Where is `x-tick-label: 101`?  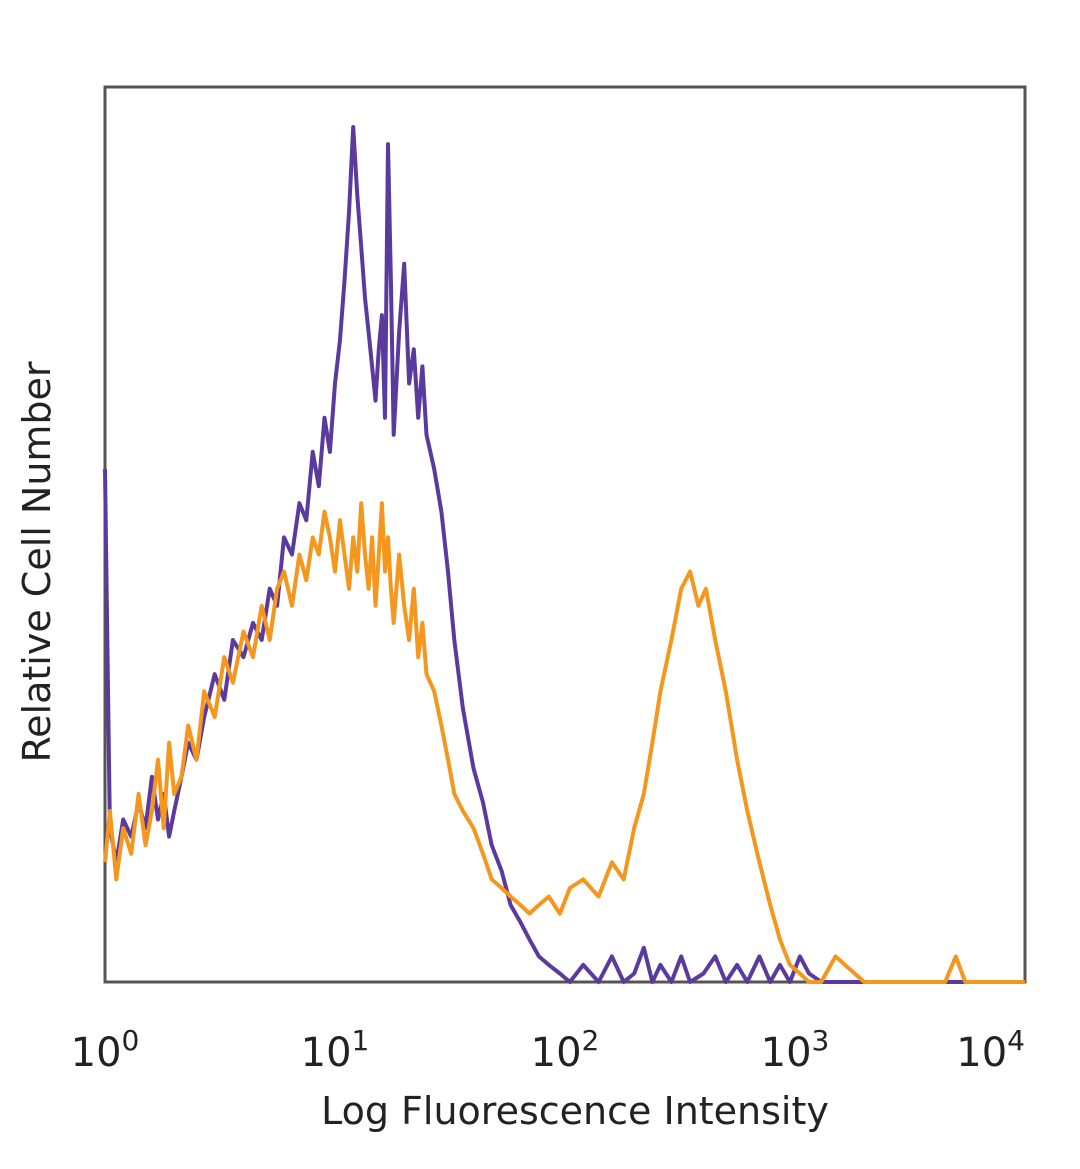 x-tick-label: 101 is located at coordinates (335, 1050).